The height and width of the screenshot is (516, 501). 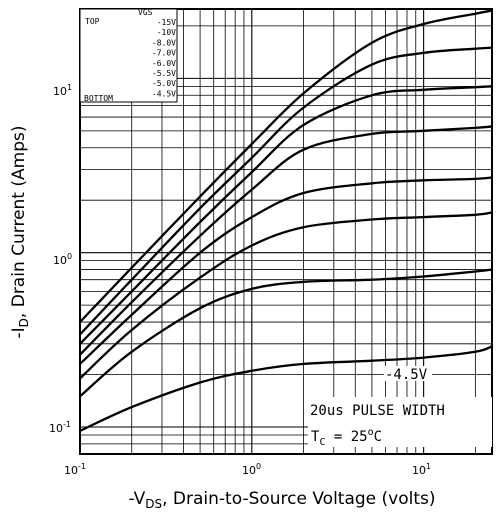 What do you see at coordinates (421, 469) in the screenshot?
I see `x-tick-label: 10¹` at bounding box center [421, 469].